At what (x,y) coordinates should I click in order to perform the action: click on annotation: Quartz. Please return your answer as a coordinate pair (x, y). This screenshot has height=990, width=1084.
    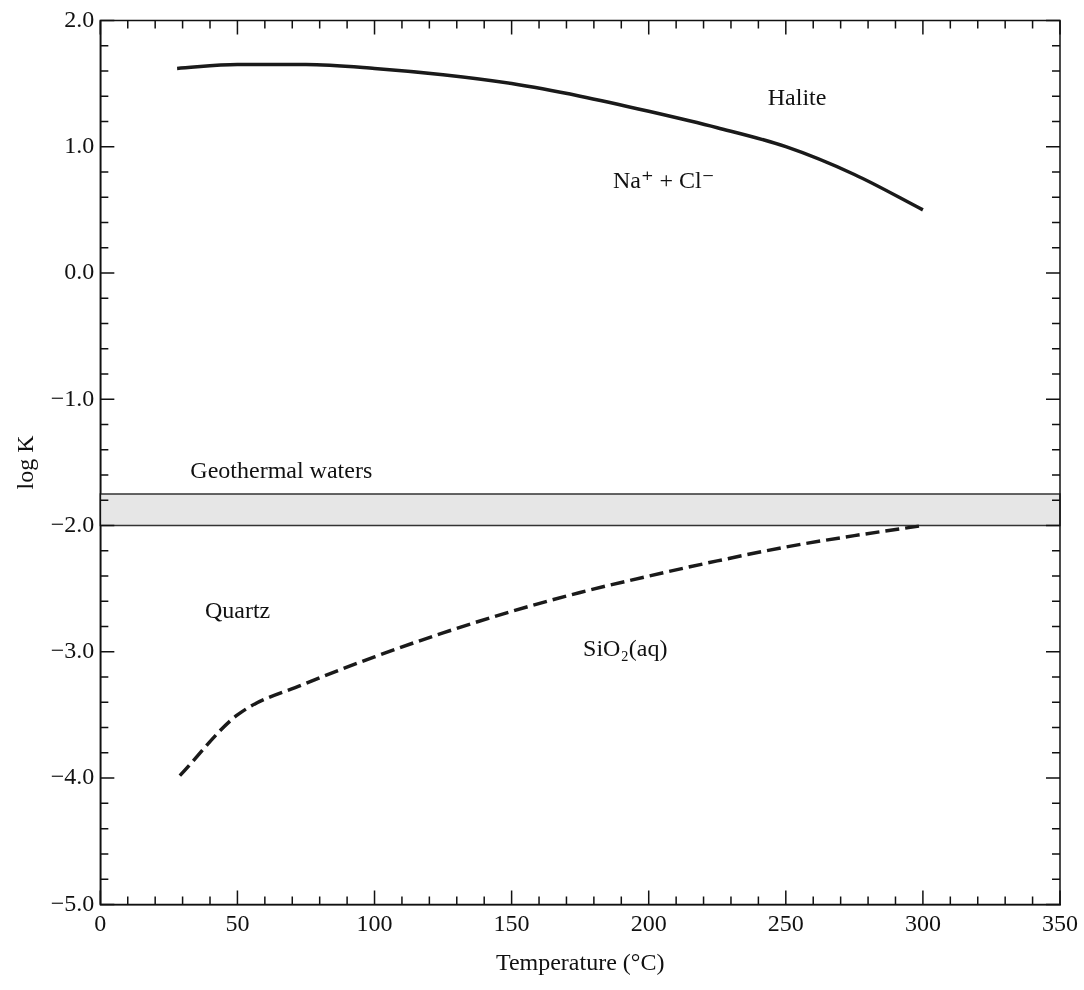
    Looking at the image, I should click on (237, 610).